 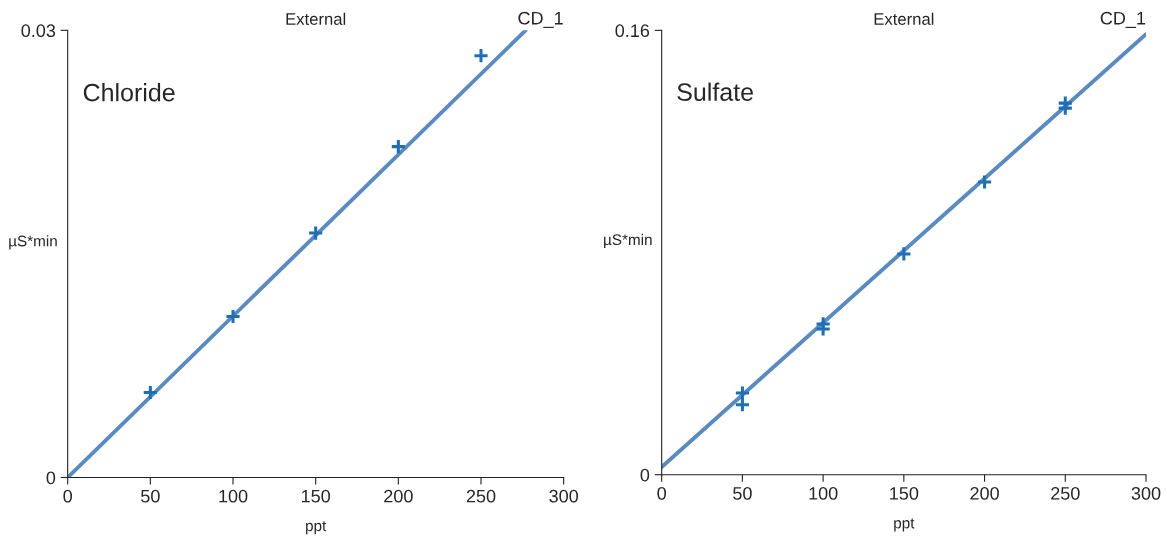 What do you see at coordinates (715, 91) in the screenshot?
I see `annotation: Sulfate` at bounding box center [715, 91].